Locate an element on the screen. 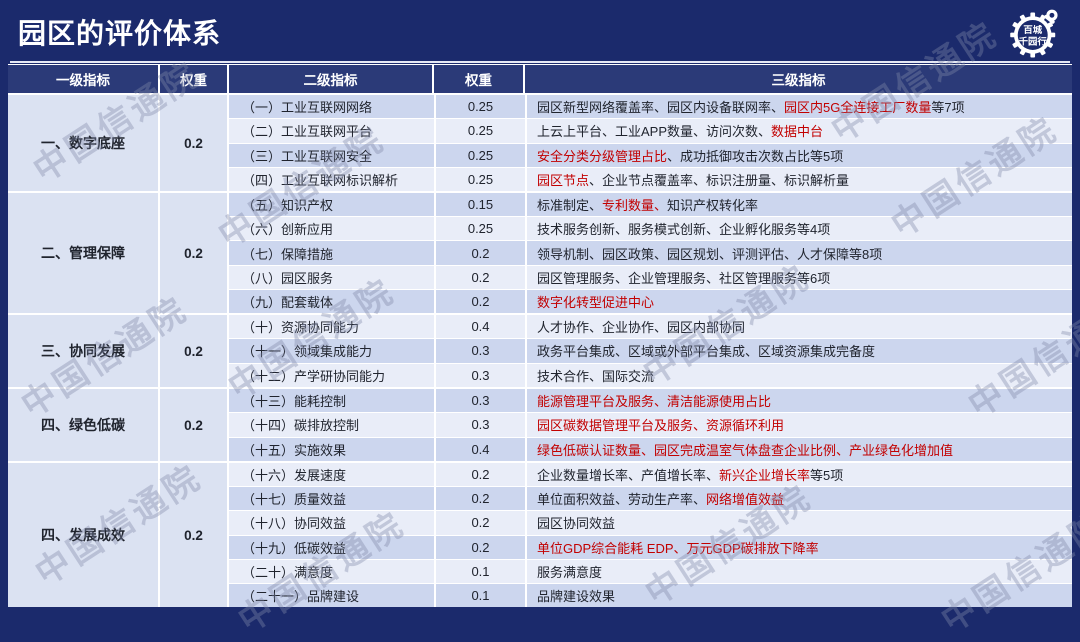 The height and width of the screenshot is (642, 1080). level3-cell: 单位GDP综合能耗 EDP、万元GDP碳排放下降率 is located at coordinates (798, 547).